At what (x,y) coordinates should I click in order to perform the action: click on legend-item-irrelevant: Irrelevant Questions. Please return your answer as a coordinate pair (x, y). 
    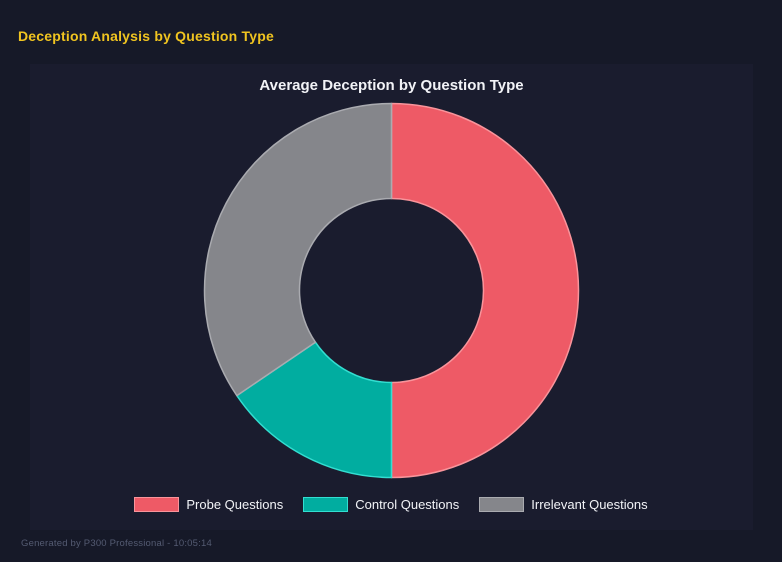
    Looking at the image, I should click on (563, 504).